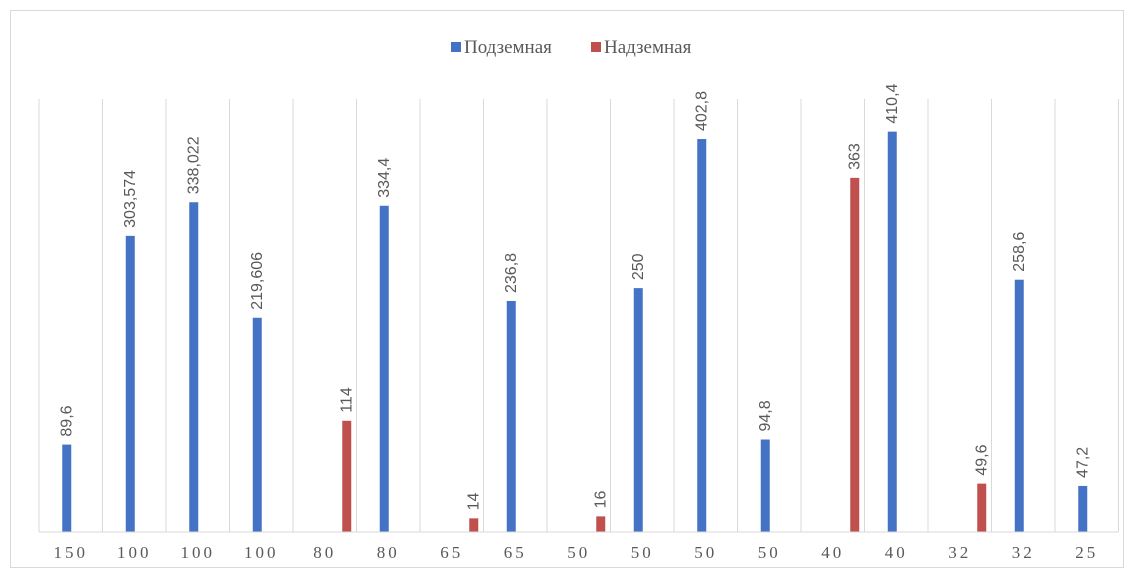 The height and width of the screenshot is (579, 1135). I want to click on x-axis-tick-labels: 150 100 100 100 80 80 65 65 50 50 50 50 40 40 32 32 25, so click(576, 552).